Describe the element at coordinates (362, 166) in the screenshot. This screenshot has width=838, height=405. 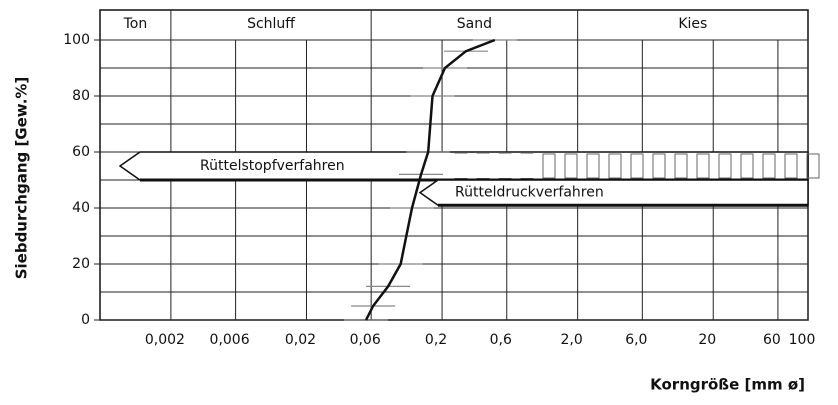
I see `label-bg` at that location.